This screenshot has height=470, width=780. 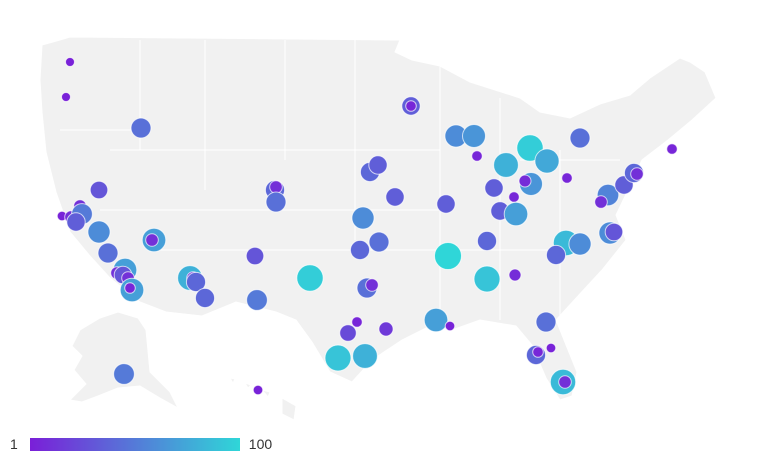 What do you see at coordinates (134, 444) in the screenshot?
I see `legend-gradient-bar` at bounding box center [134, 444].